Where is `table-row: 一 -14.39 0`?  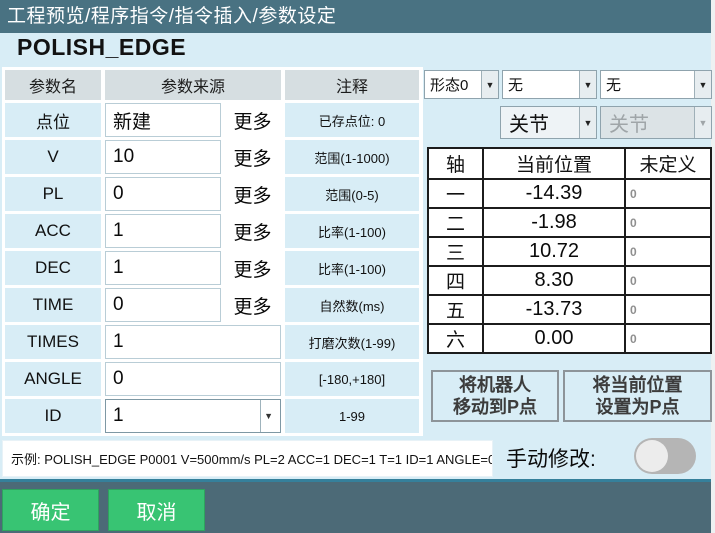
table-row: 一 -14.39 0 is located at coordinates (569, 193).